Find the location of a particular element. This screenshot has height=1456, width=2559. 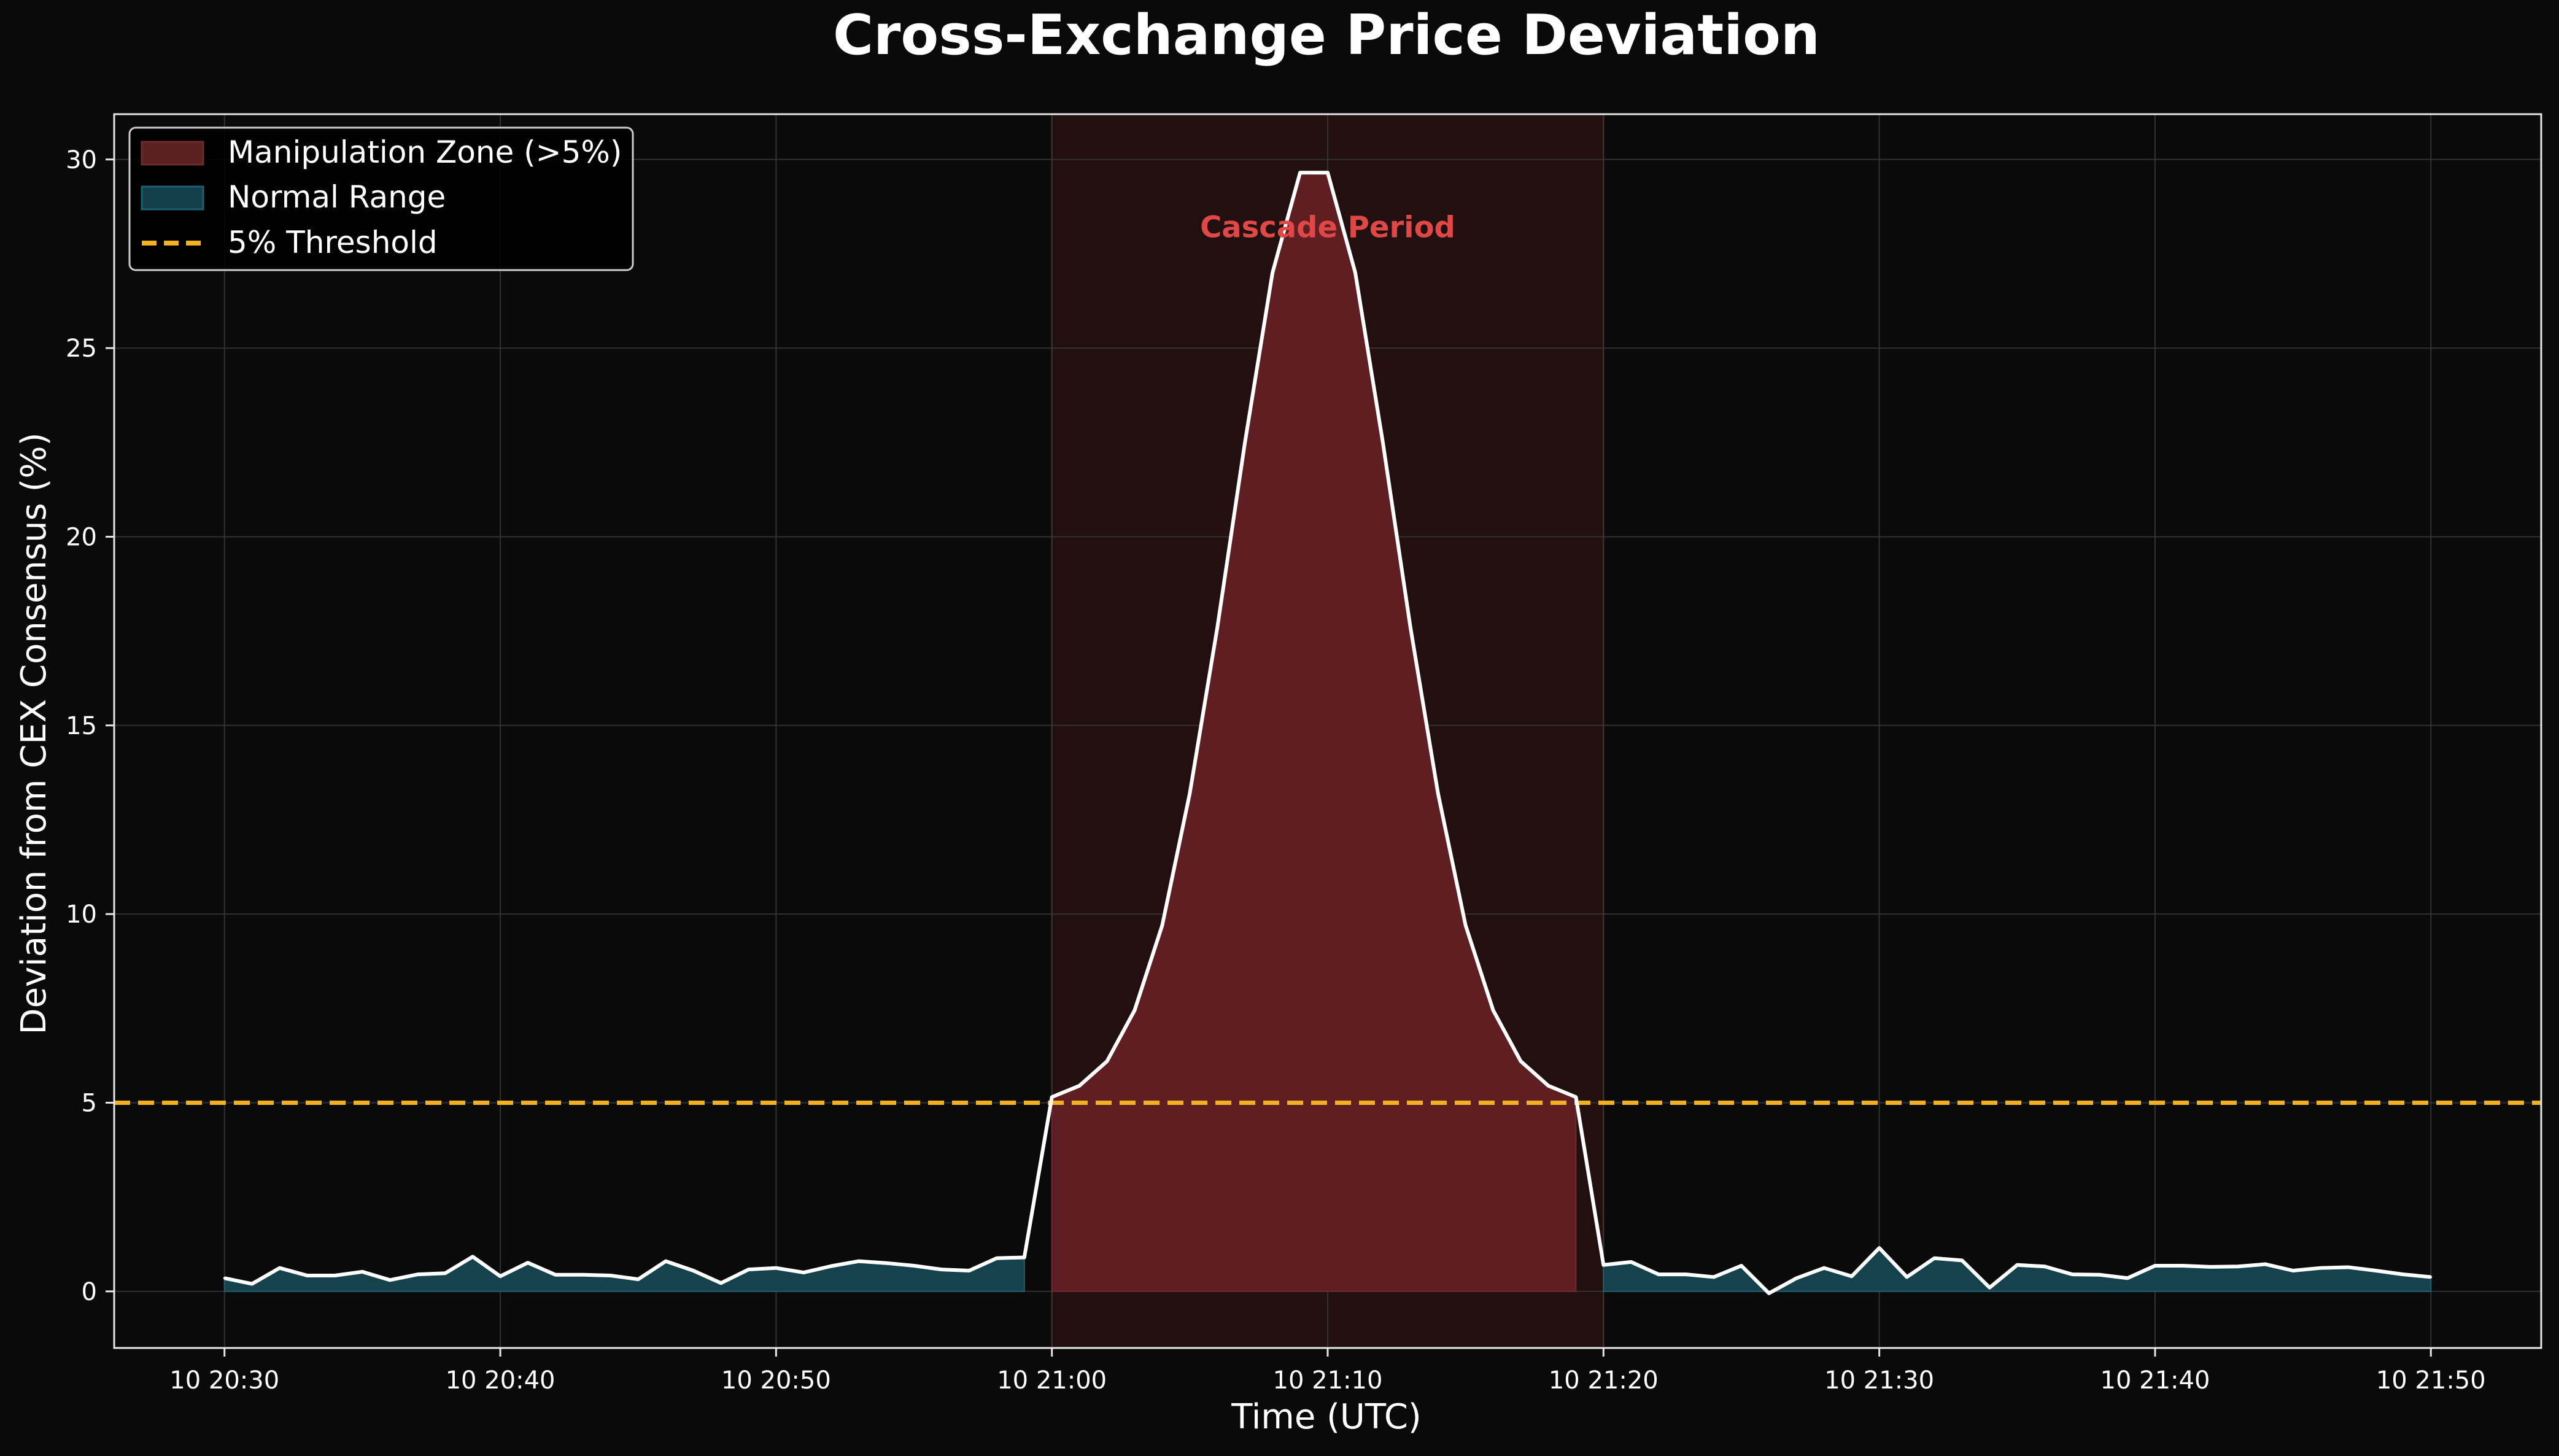

y-tick-label: 25 is located at coordinates (81, 349).